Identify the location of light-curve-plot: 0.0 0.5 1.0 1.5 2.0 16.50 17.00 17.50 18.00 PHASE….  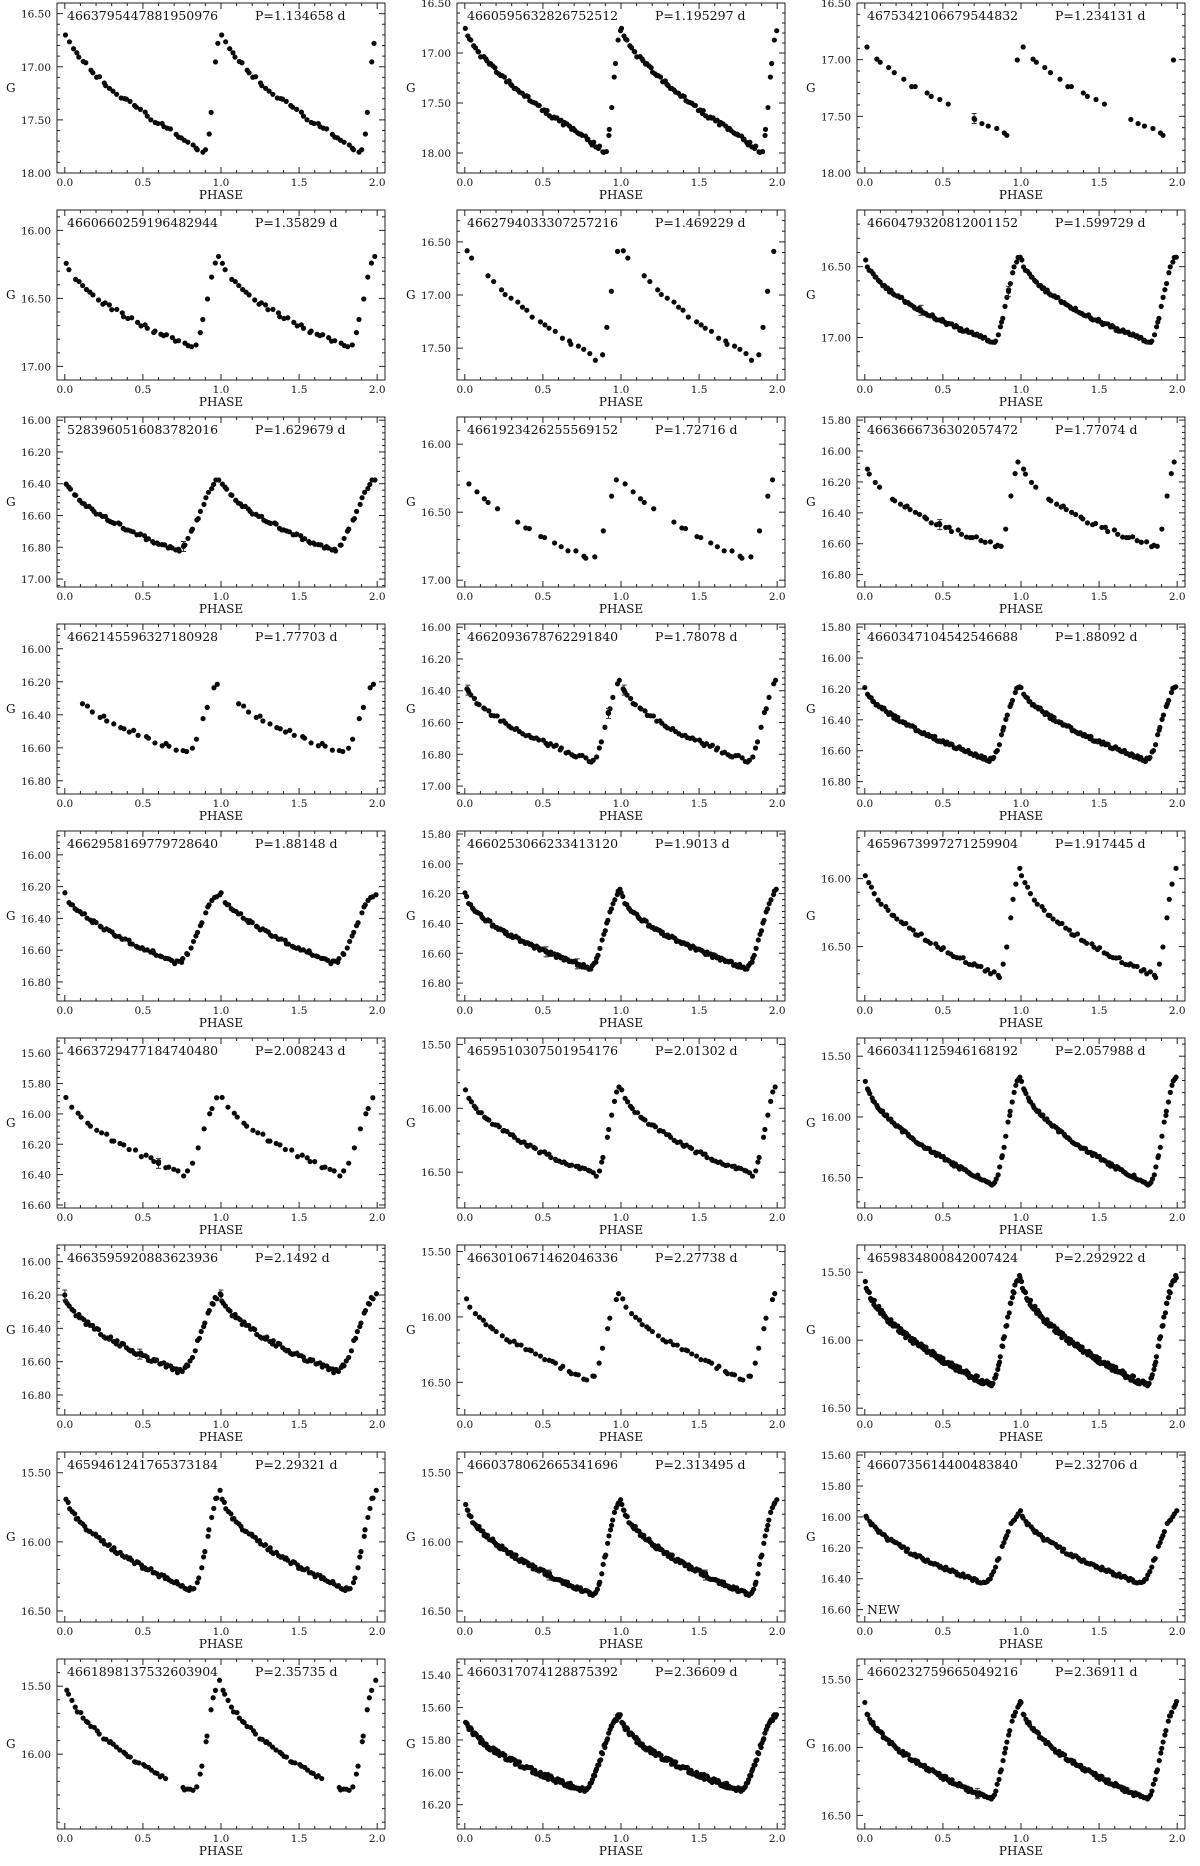
(196, 102).